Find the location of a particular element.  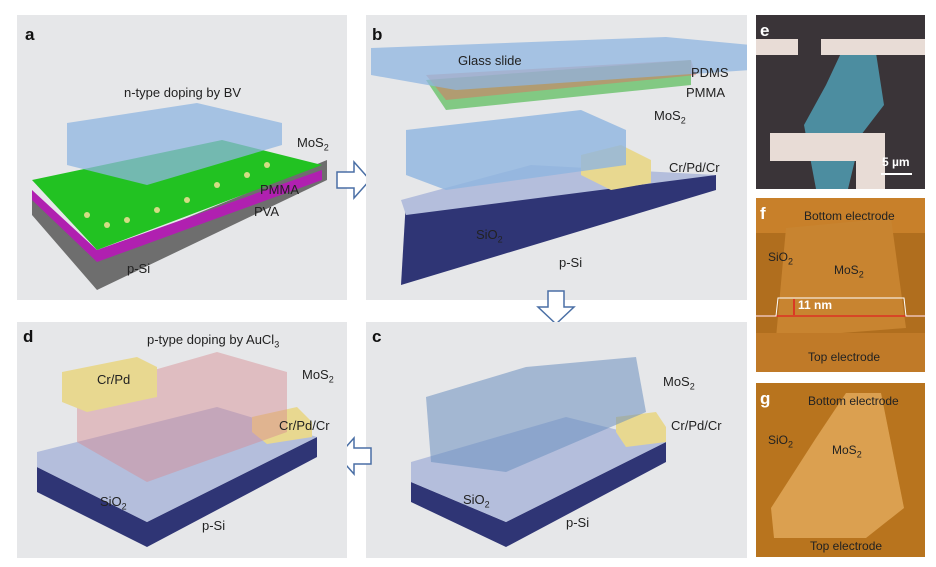

panel-label-d: d is located at coordinates (28, 336).